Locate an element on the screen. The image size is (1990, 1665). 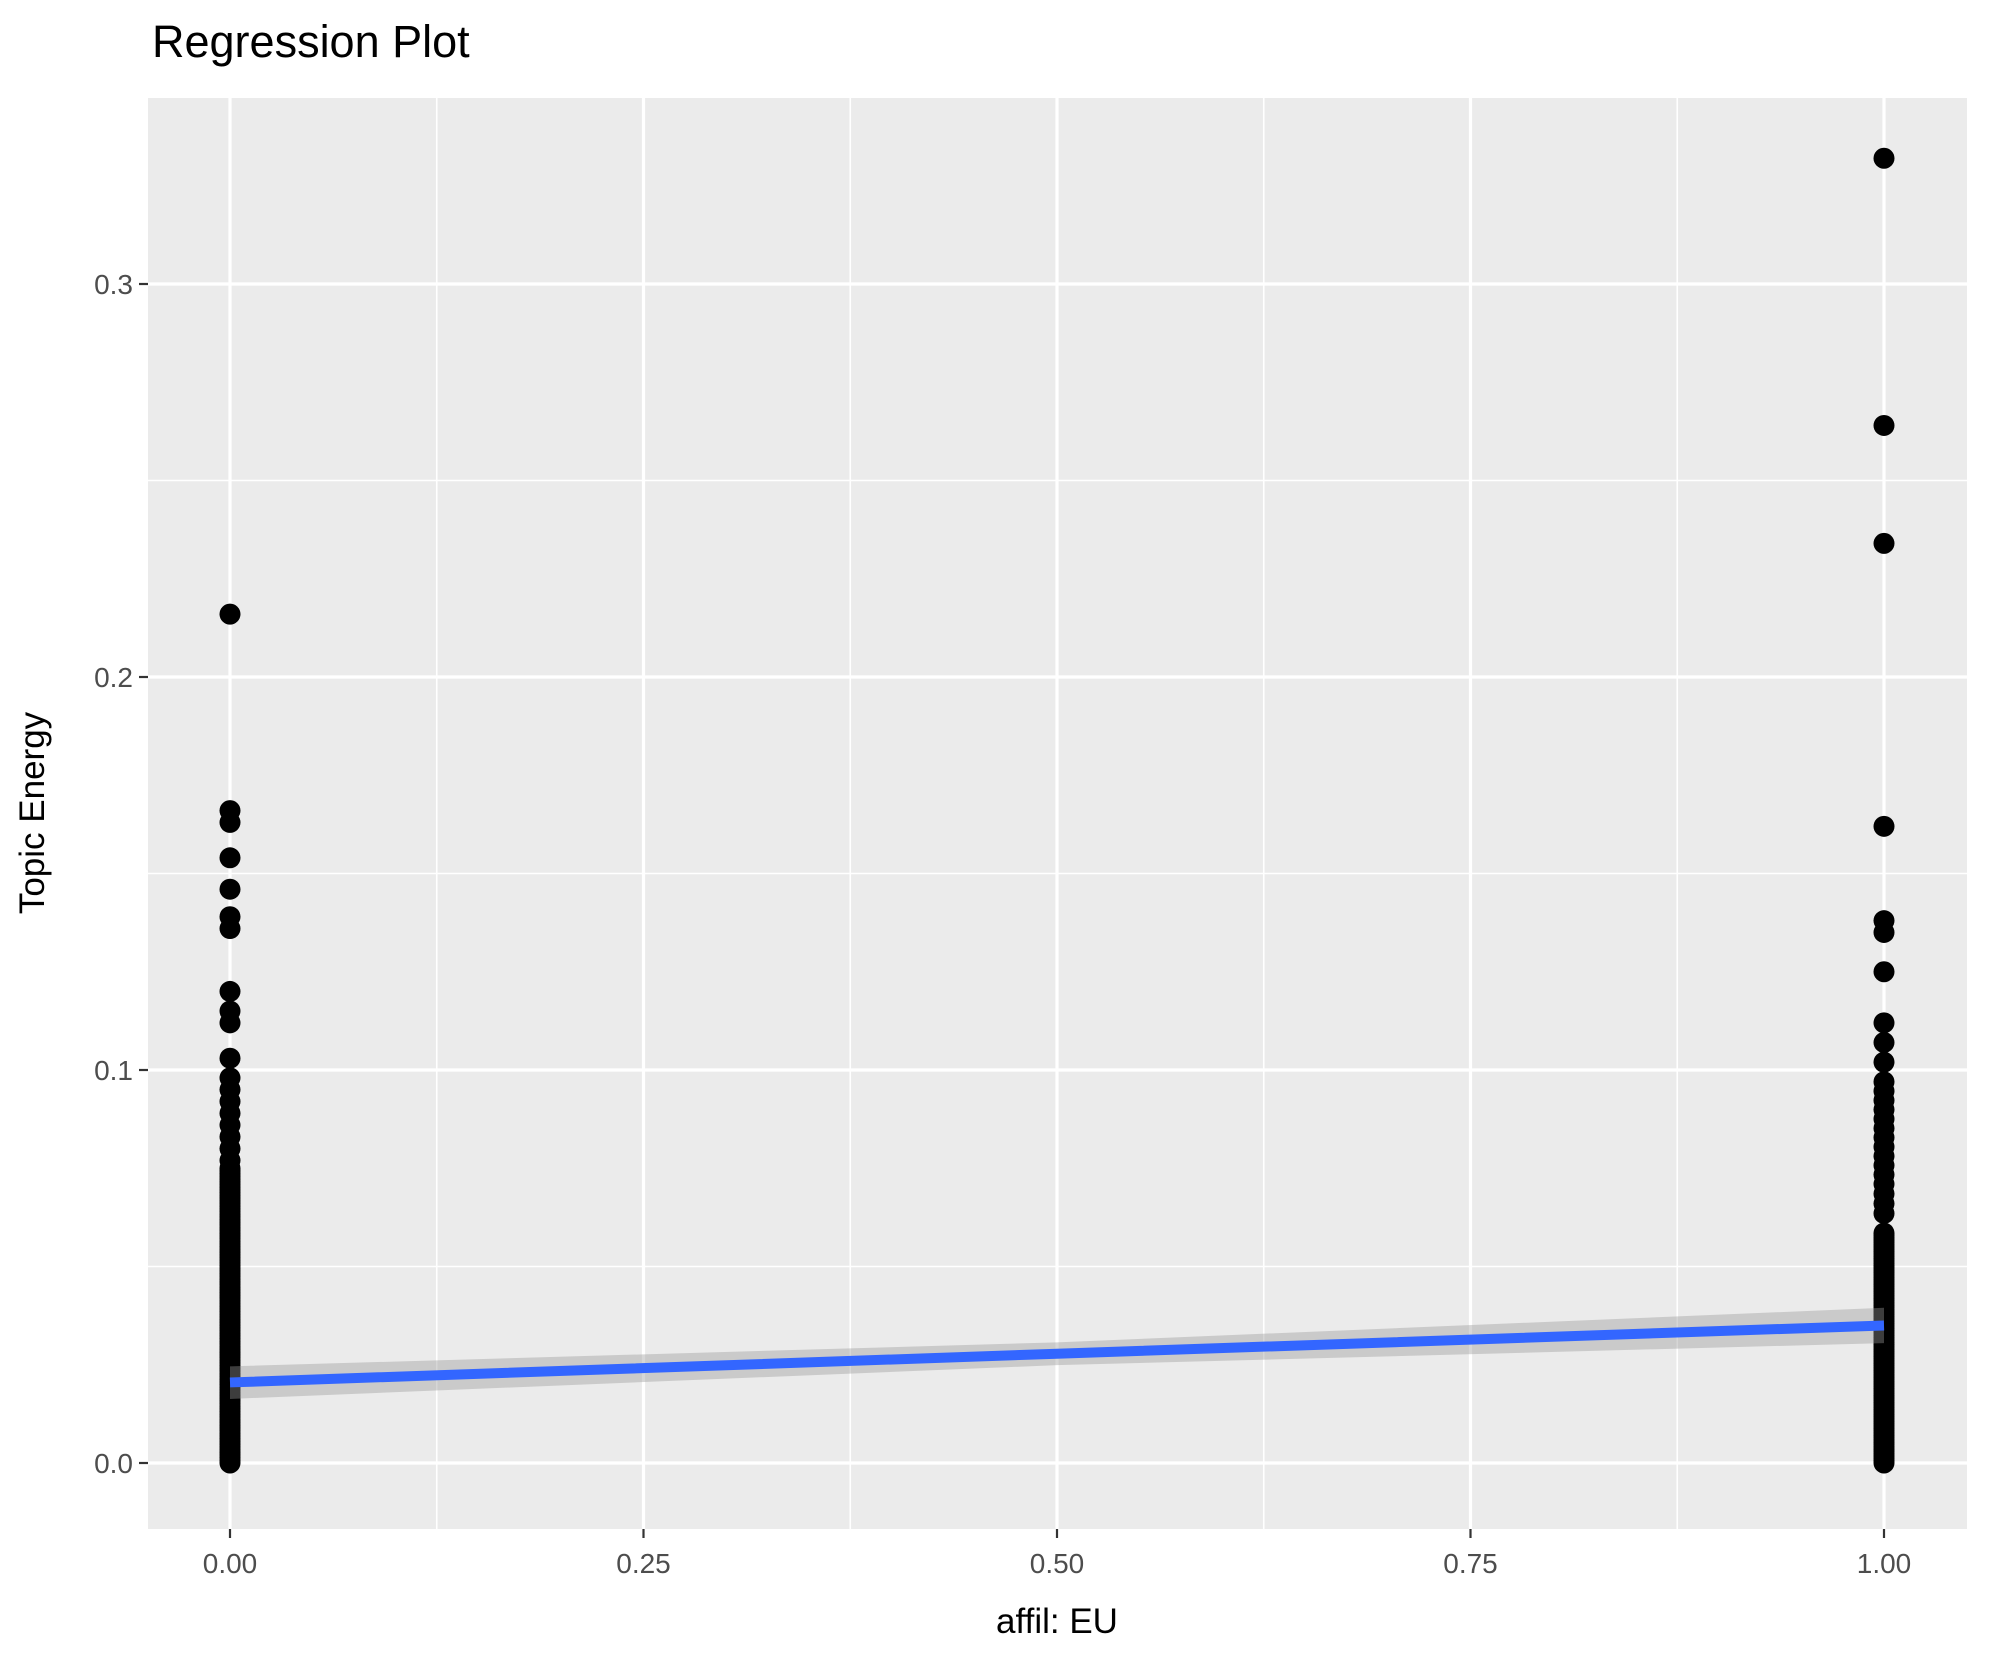
chart-title: Regression Plot is located at coordinates (311, 41).